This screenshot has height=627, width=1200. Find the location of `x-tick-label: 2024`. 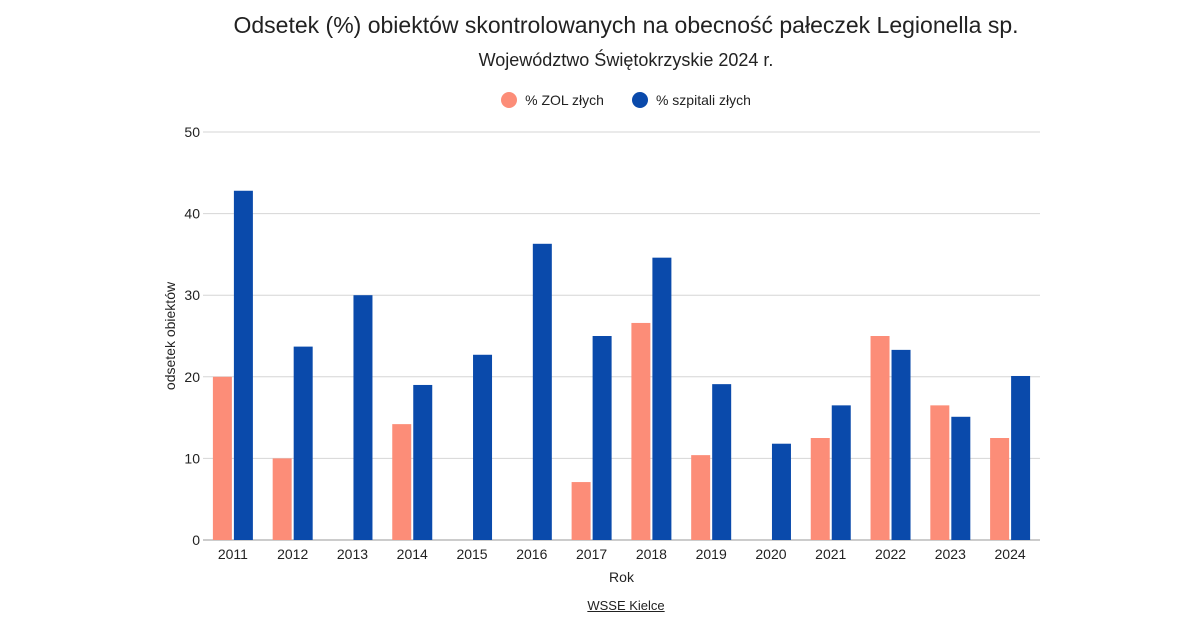

x-tick-label: 2024 is located at coordinates (1010, 554).